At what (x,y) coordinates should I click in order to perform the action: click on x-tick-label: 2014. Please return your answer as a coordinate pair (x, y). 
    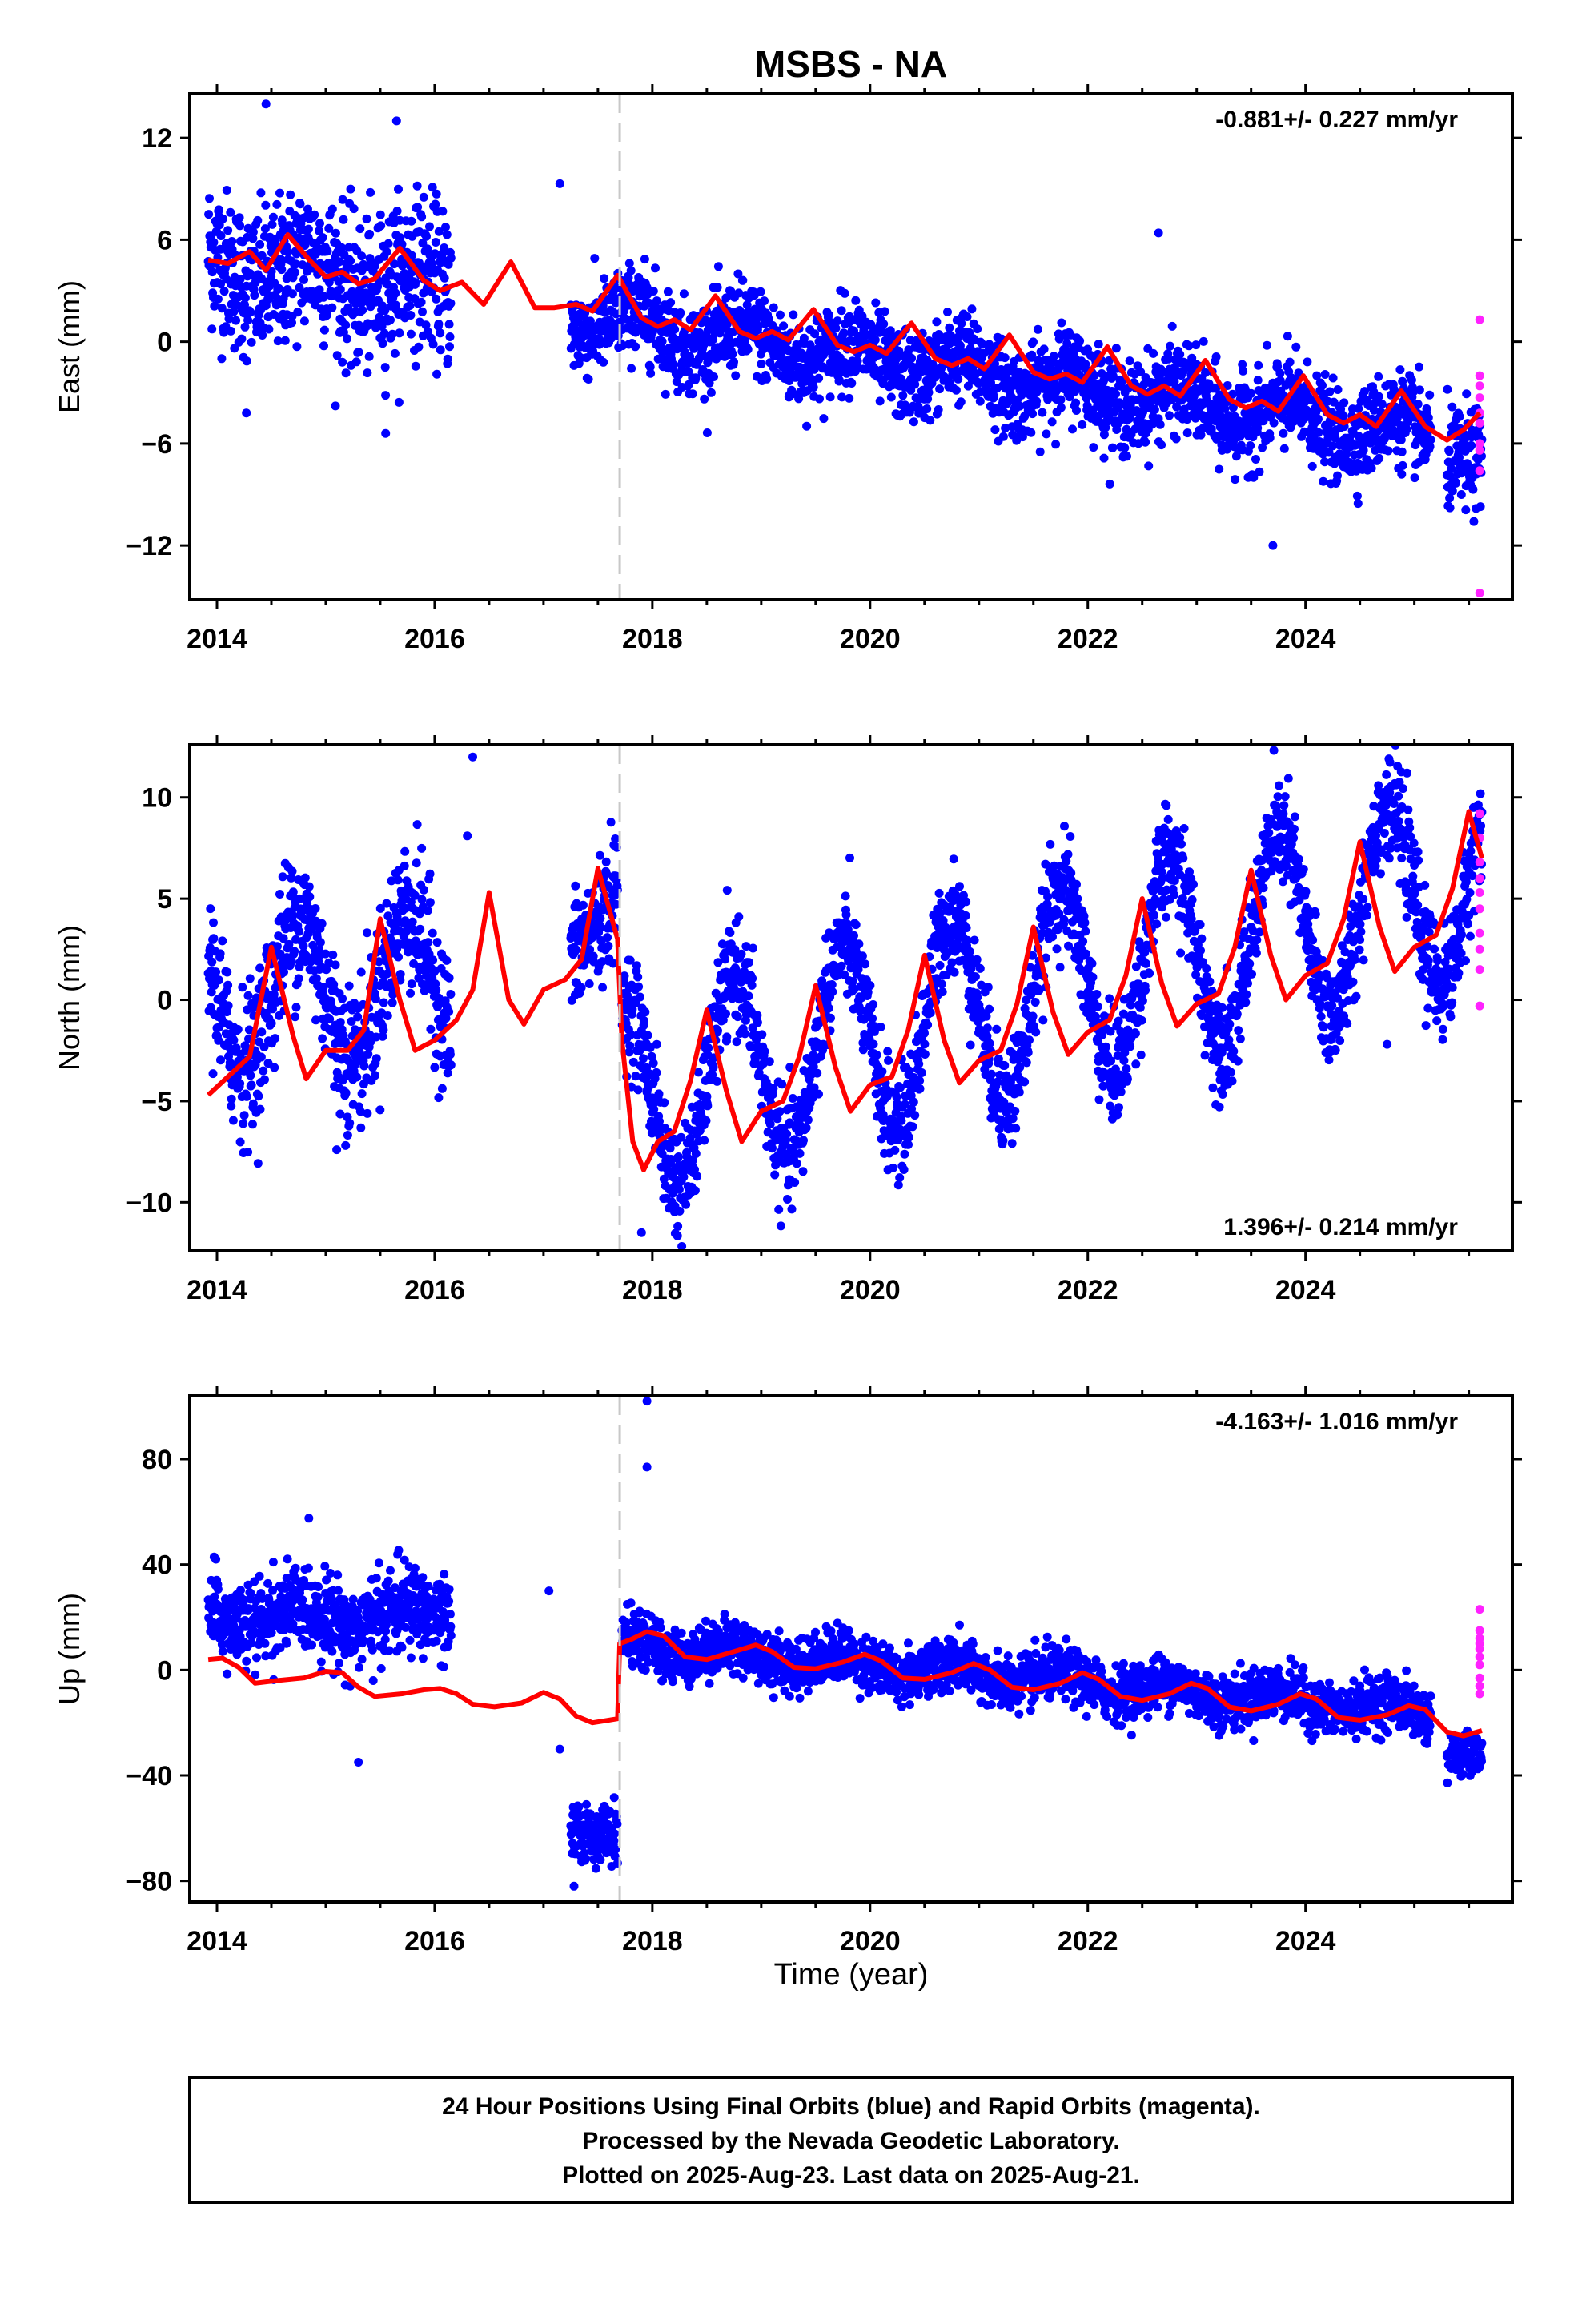
    Looking at the image, I should click on (217, 639).